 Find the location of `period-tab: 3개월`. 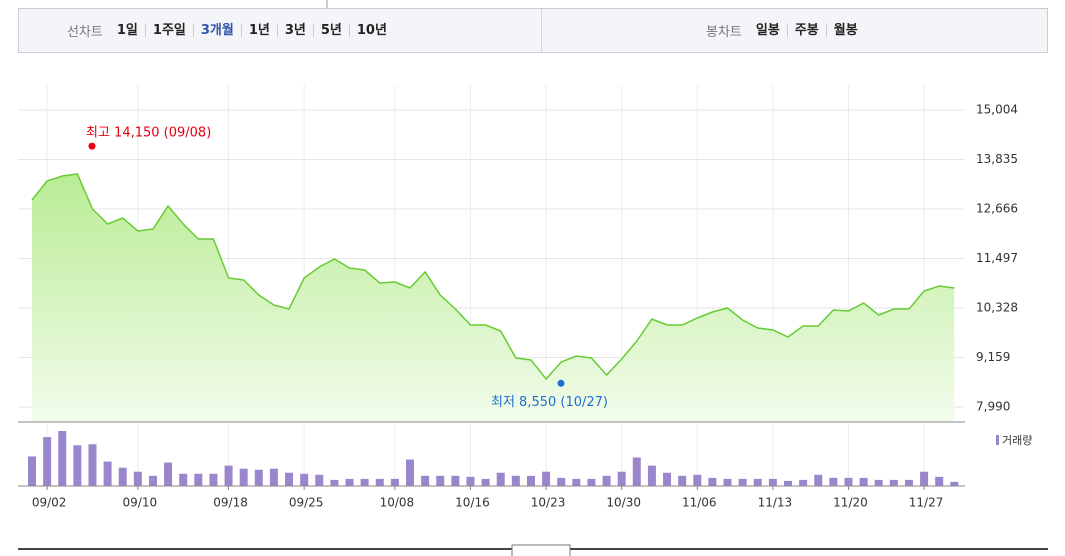

period-tab: 3개월 is located at coordinates (216, 30).